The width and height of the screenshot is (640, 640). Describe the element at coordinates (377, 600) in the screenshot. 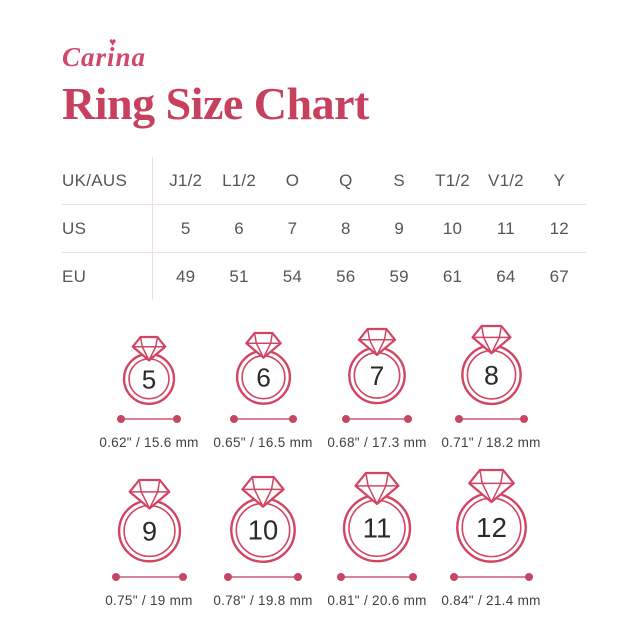

I see `diameter-label: 0.81" / 20.6 mm` at that location.